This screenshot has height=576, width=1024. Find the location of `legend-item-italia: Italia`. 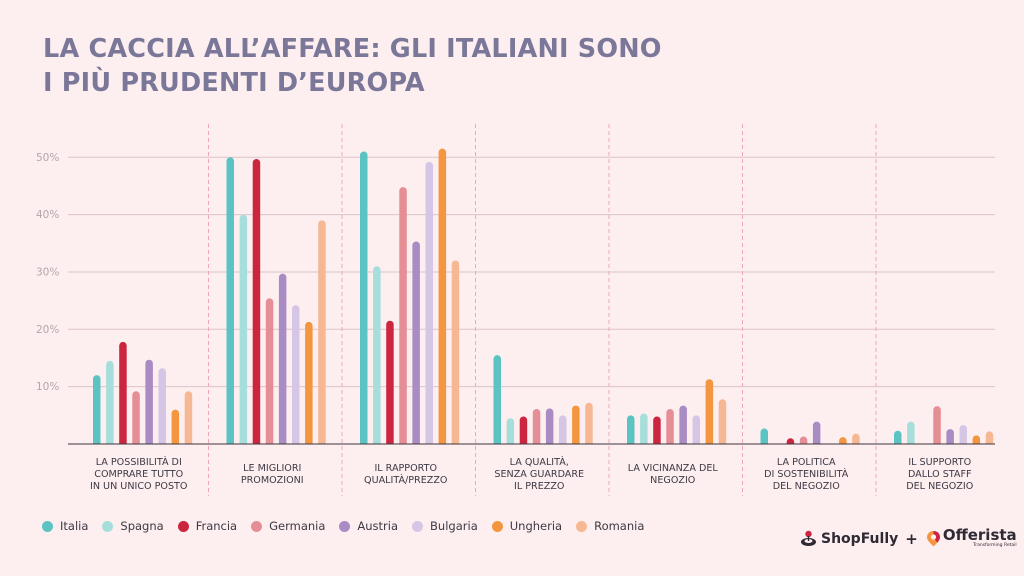

legend-item-italia: Italia is located at coordinates (65, 526).